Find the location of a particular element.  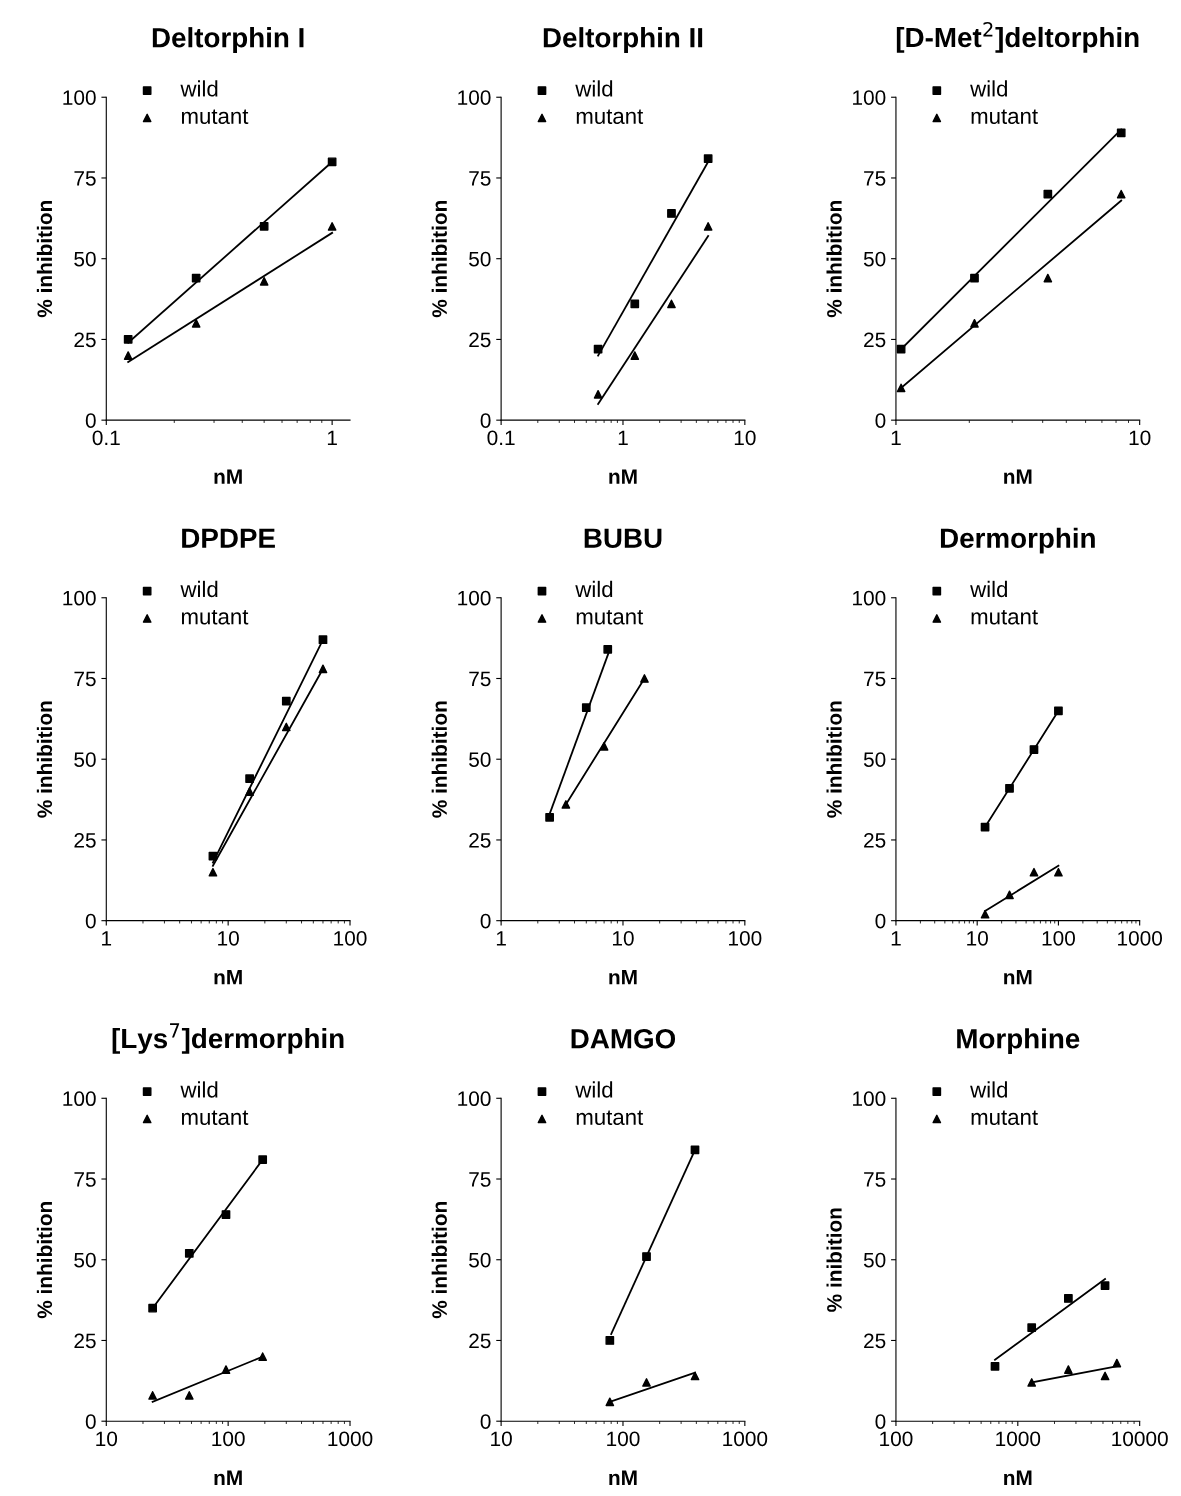

chart-title: BUBU is located at coordinates (623, 538).